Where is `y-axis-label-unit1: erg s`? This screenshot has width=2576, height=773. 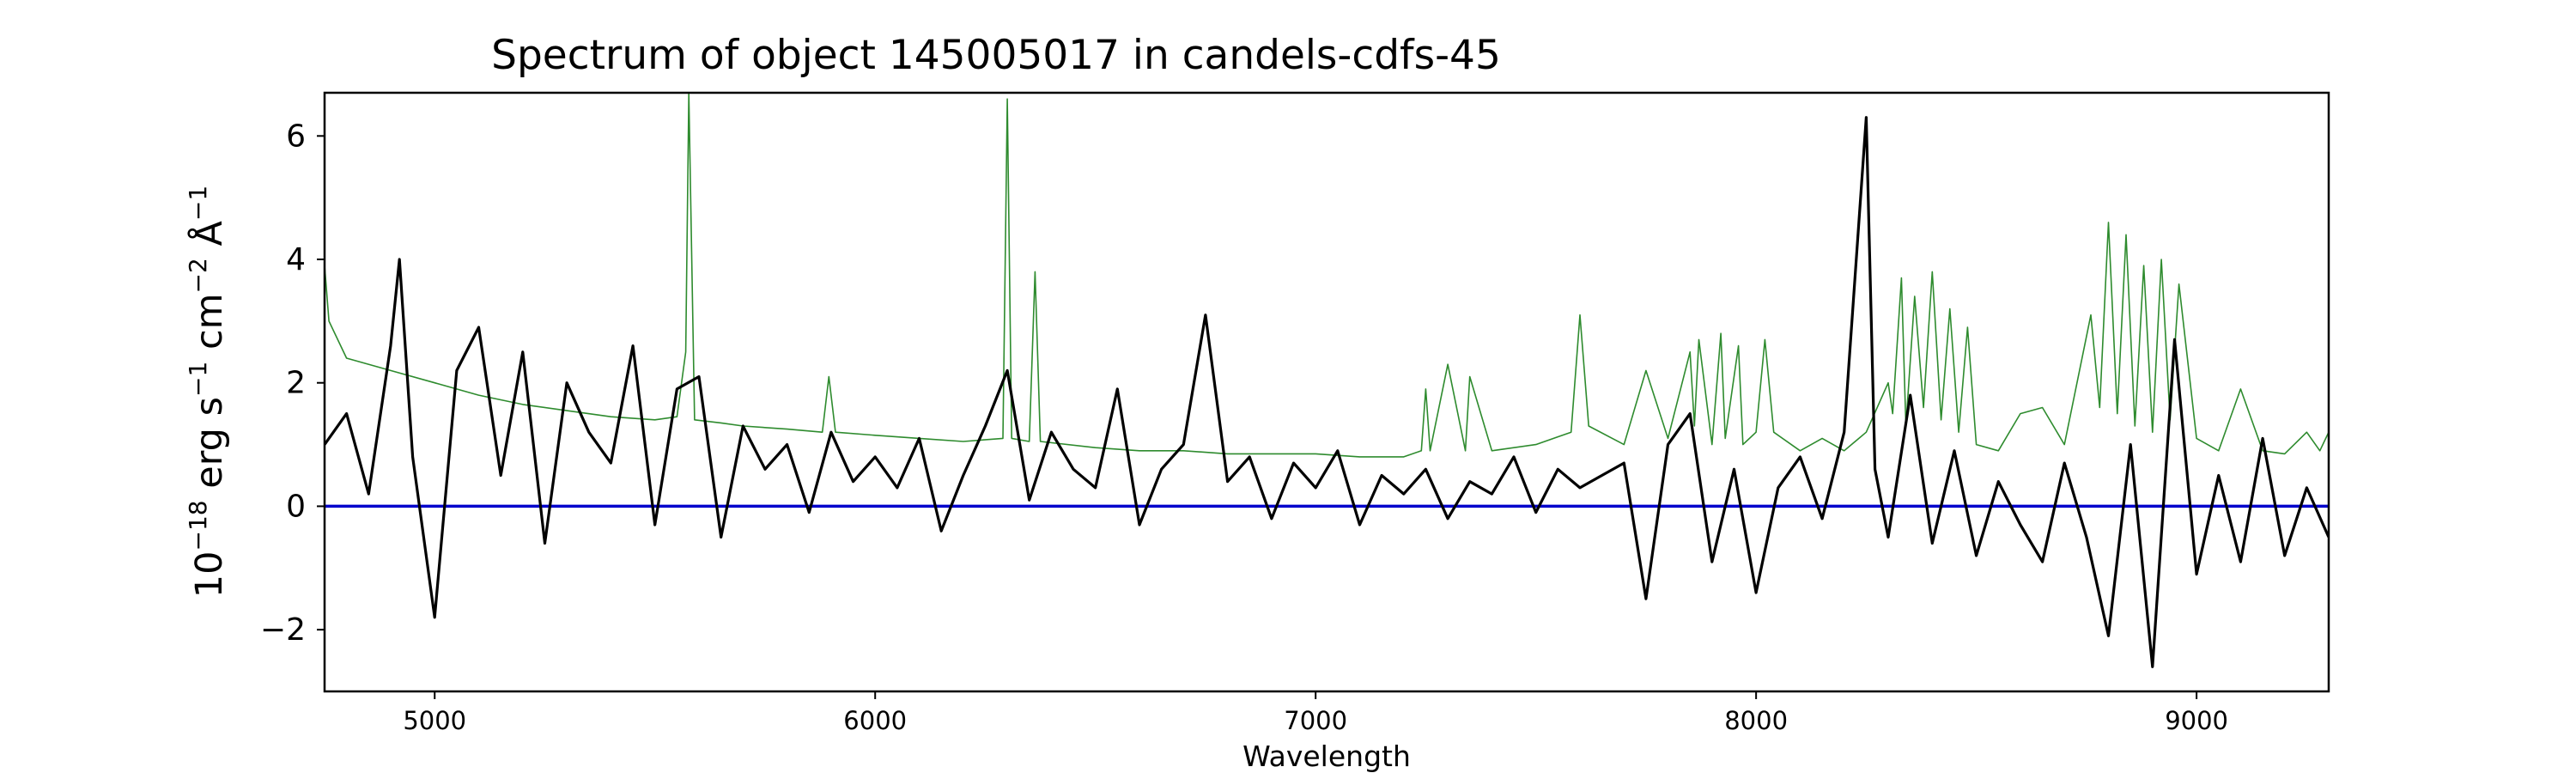 y-axis-label-unit1: erg s is located at coordinates (209, 448).